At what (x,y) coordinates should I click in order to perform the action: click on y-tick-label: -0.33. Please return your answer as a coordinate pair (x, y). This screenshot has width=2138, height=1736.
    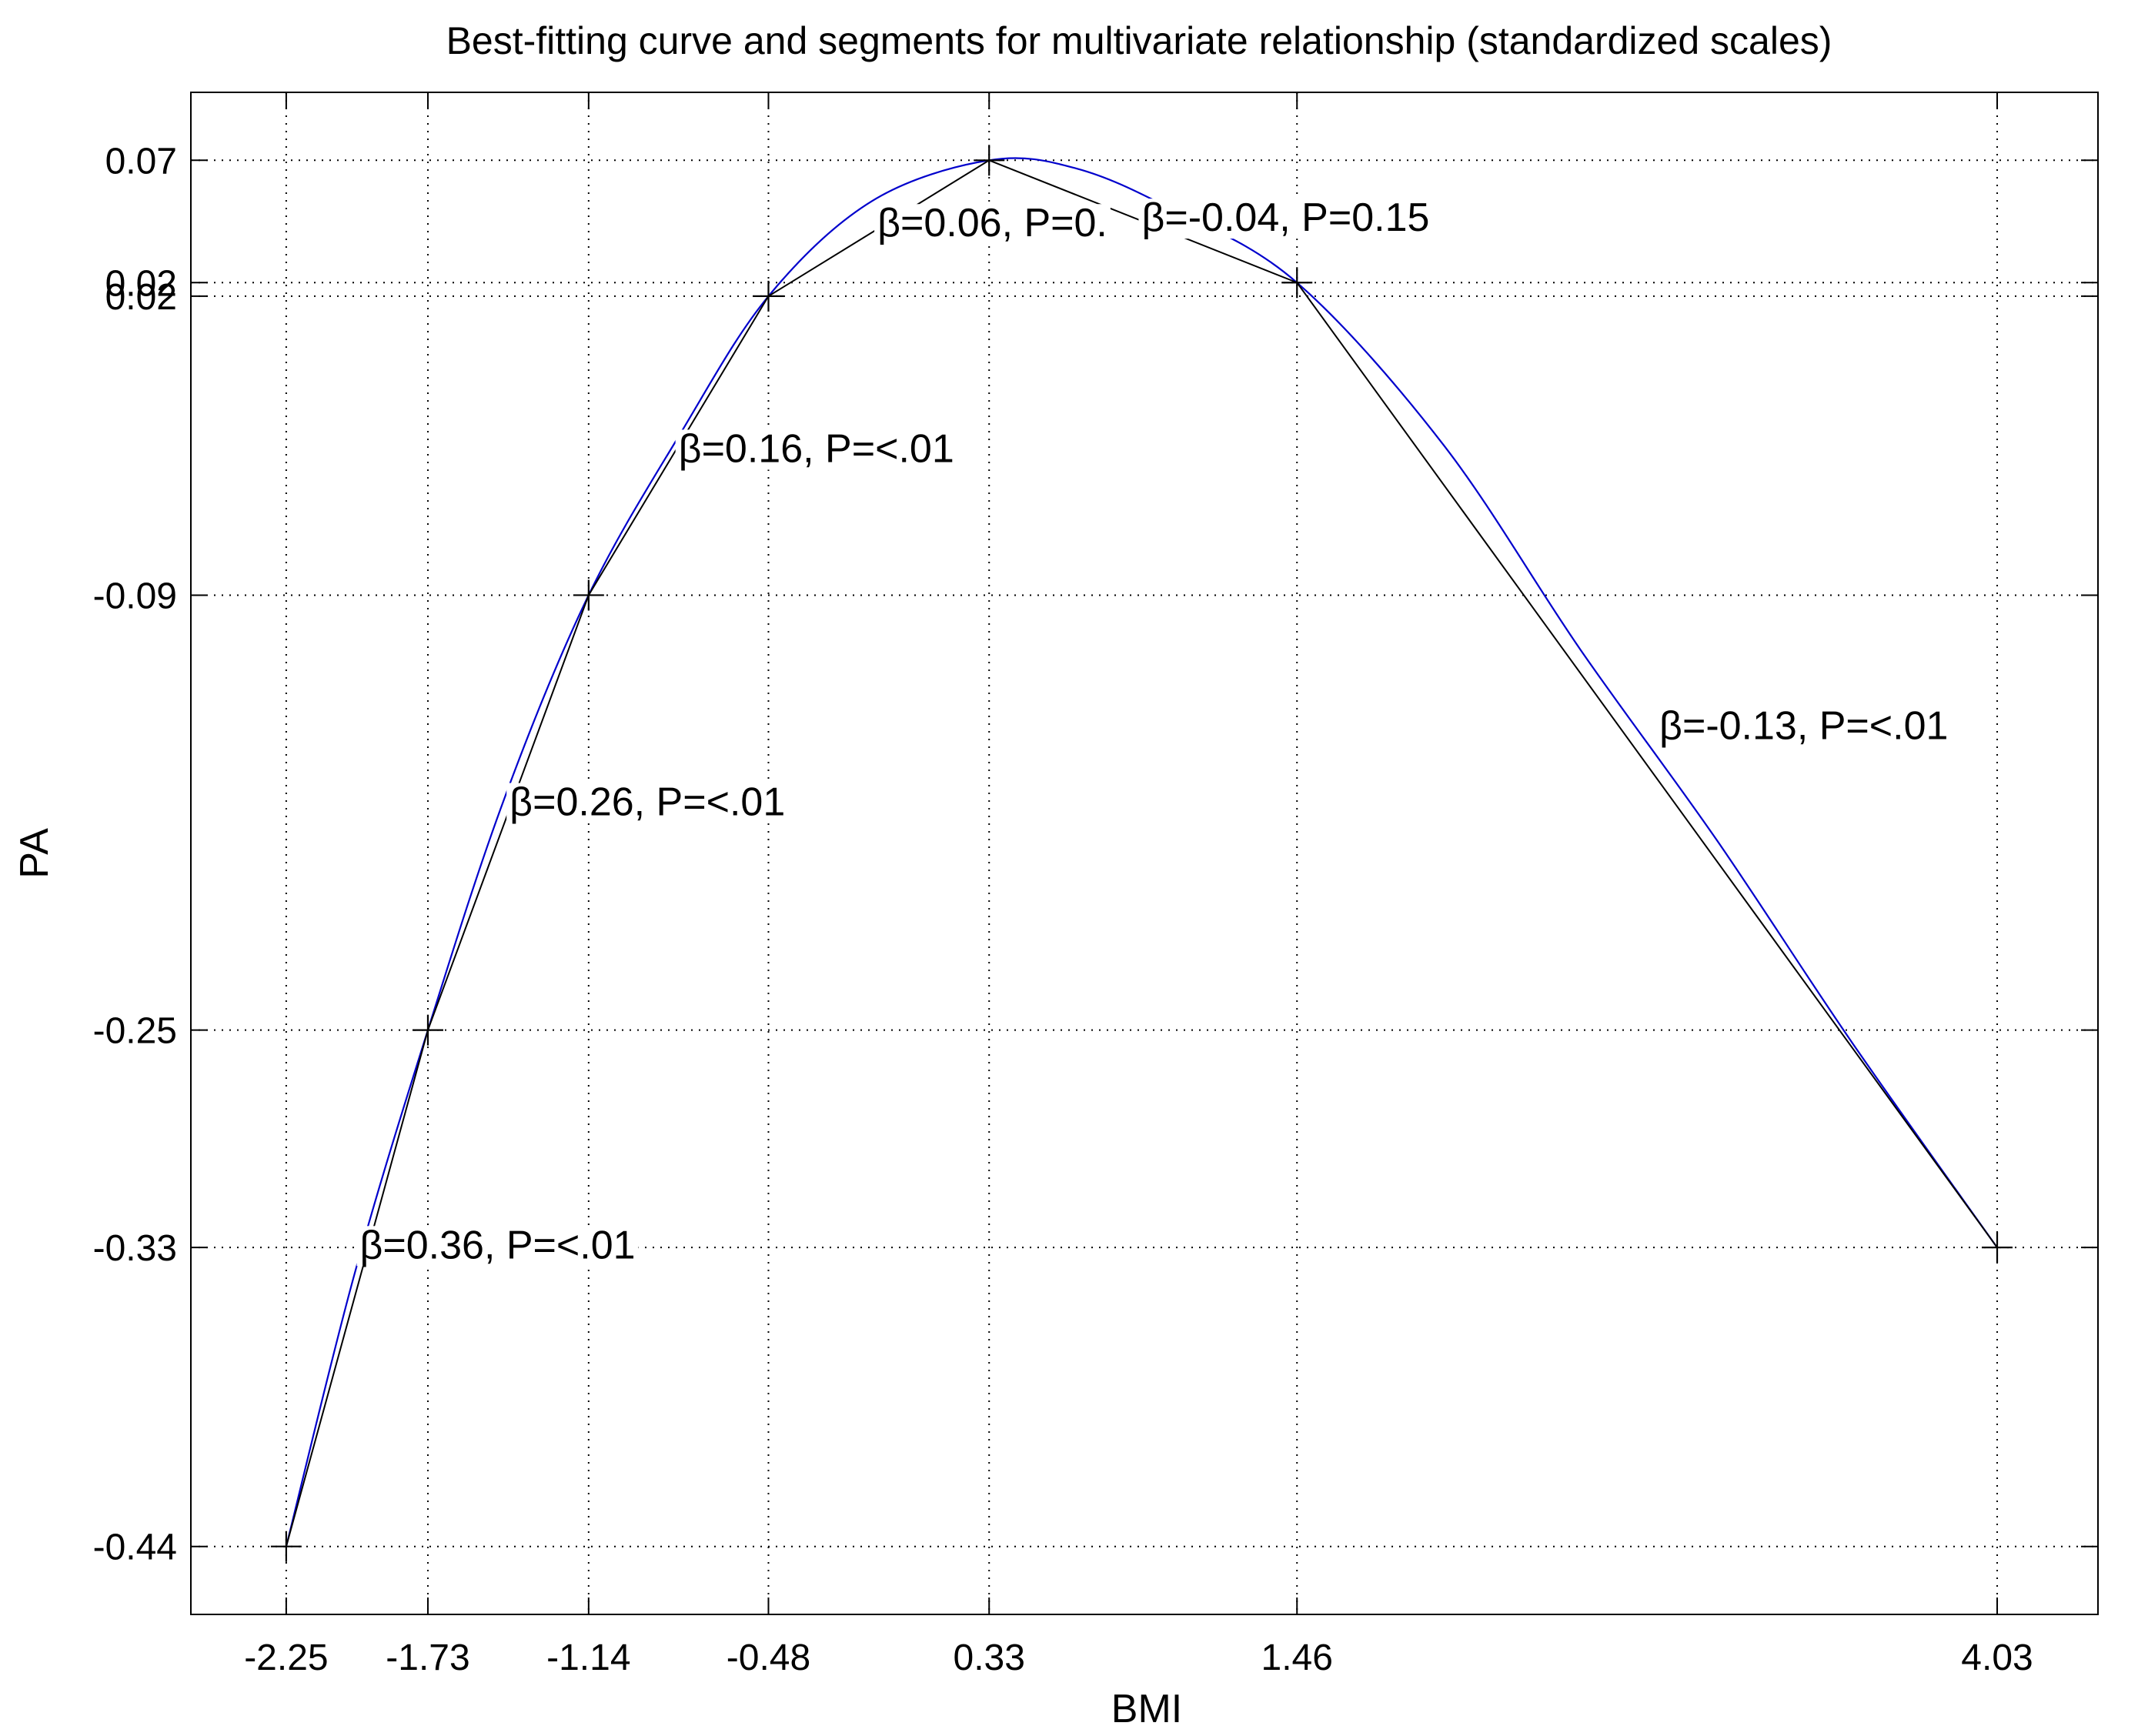
    Looking at the image, I should click on (135, 1248).